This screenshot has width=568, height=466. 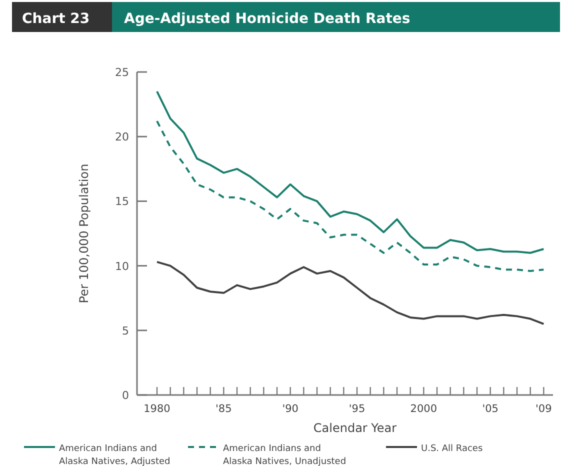 What do you see at coordinates (424, 409) in the screenshot?
I see `x-tick-label: 2000` at bounding box center [424, 409].